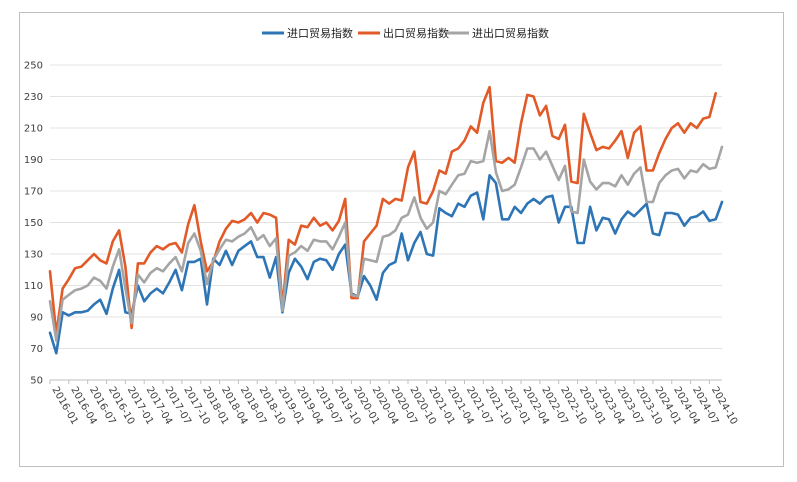 Image resolution: width=797 pixels, height=482 pixels. Describe the element at coordinates (320, 33) in the screenshot. I see `legend-label: 进口贸易指数` at that location.